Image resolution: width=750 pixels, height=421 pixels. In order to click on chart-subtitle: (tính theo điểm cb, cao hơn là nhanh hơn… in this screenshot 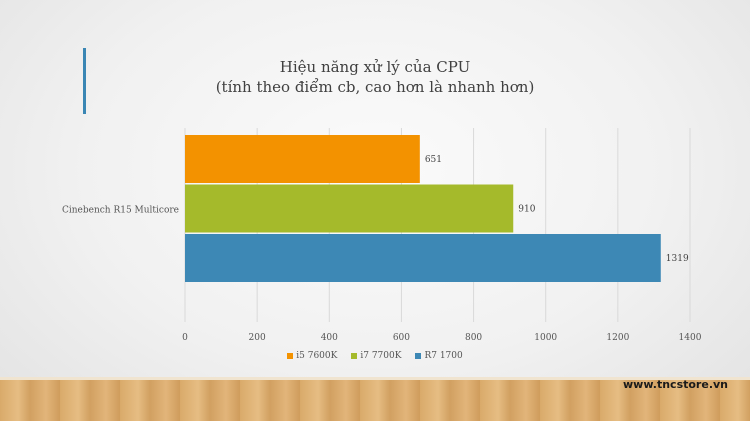, I will do `click(375, 87)`.